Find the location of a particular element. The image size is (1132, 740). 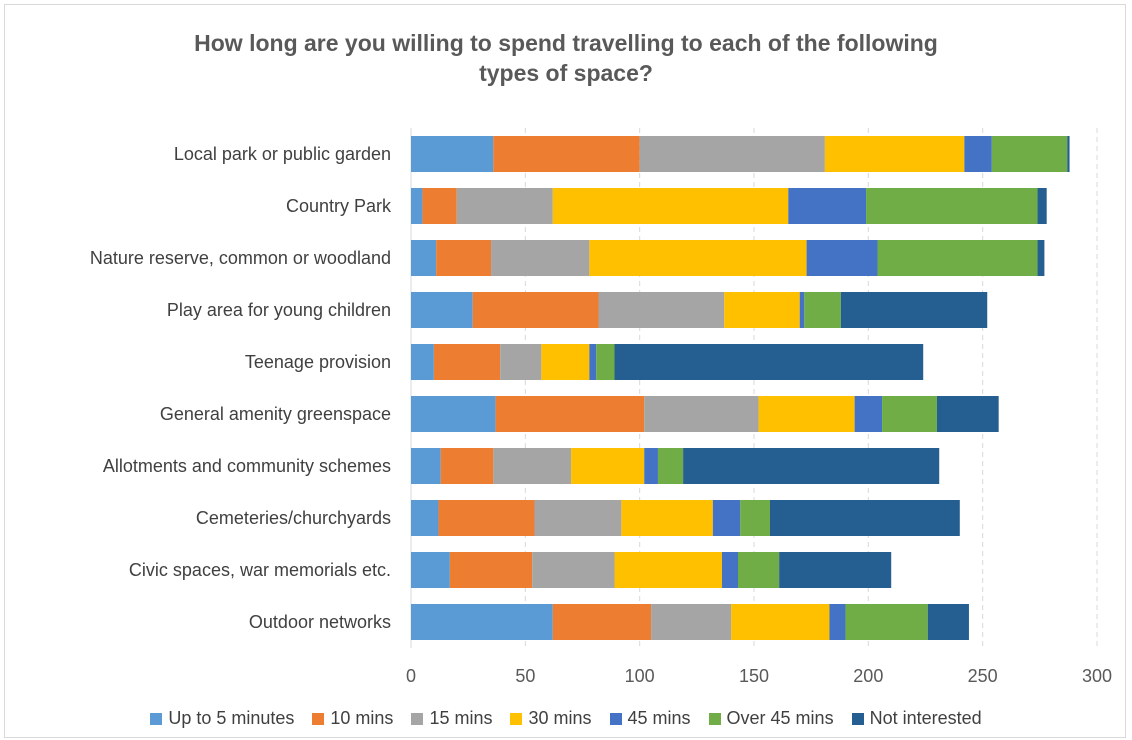

legend-label: Up to 5 minutes is located at coordinates (231, 718).